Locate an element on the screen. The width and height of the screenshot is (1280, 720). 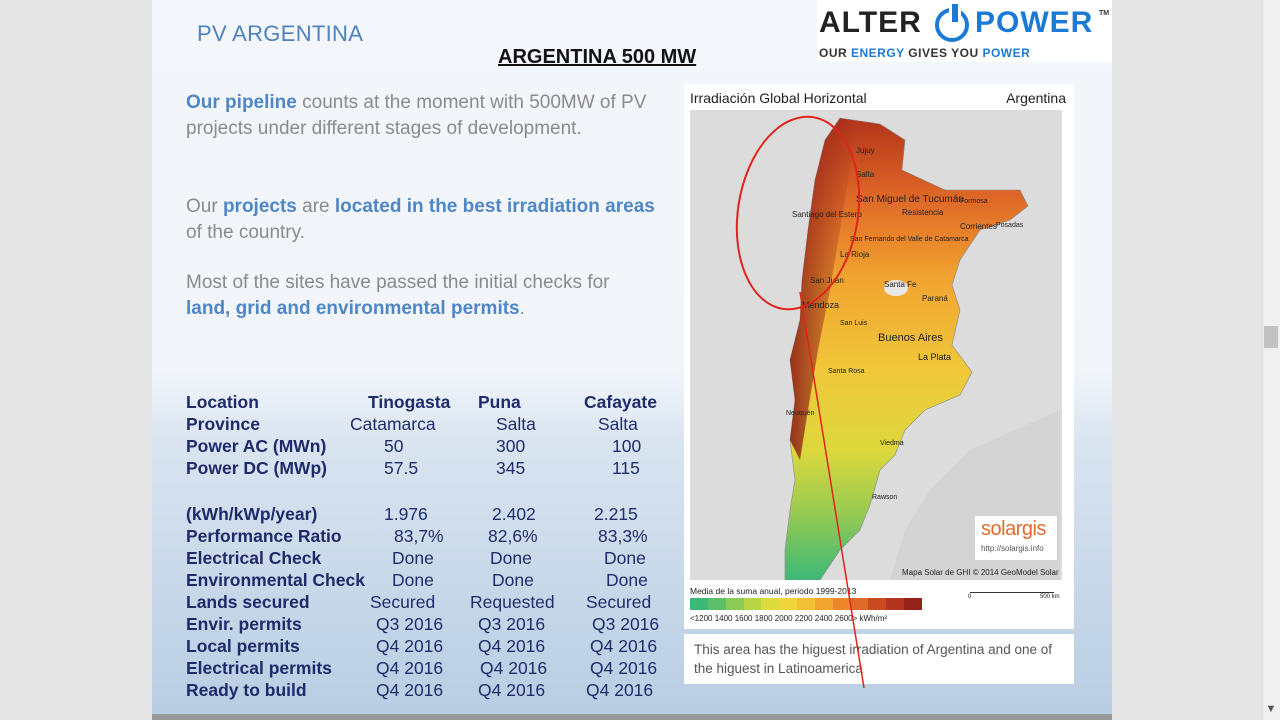
map-credit: Mapa Solar de GHI © 2014 GeoModel Solar is located at coordinates (980, 572).